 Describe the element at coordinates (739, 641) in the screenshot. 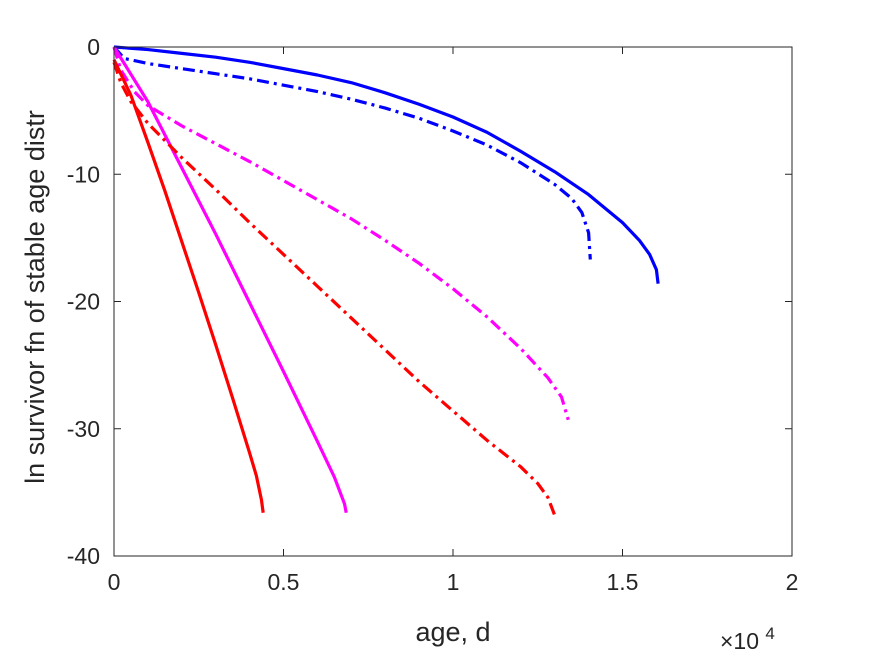

I see `x-scale-exponent-base: ×10` at that location.